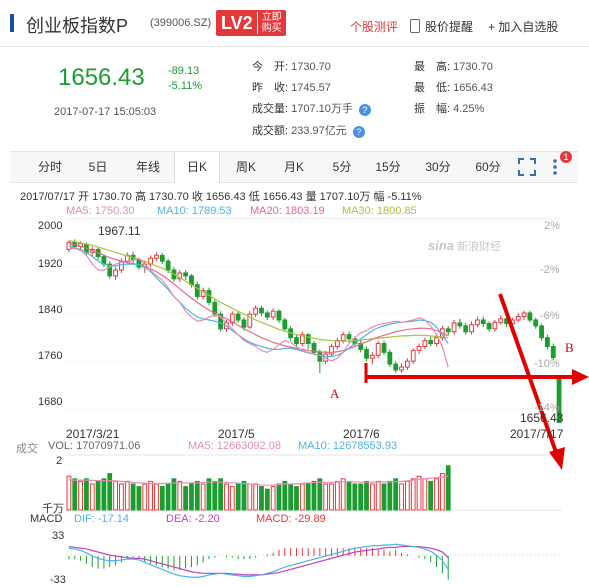 This screenshot has height=587, width=589. Describe the element at coordinates (49, 167) in the screenshot. I see `tab-timeshare: 分时` at that location.